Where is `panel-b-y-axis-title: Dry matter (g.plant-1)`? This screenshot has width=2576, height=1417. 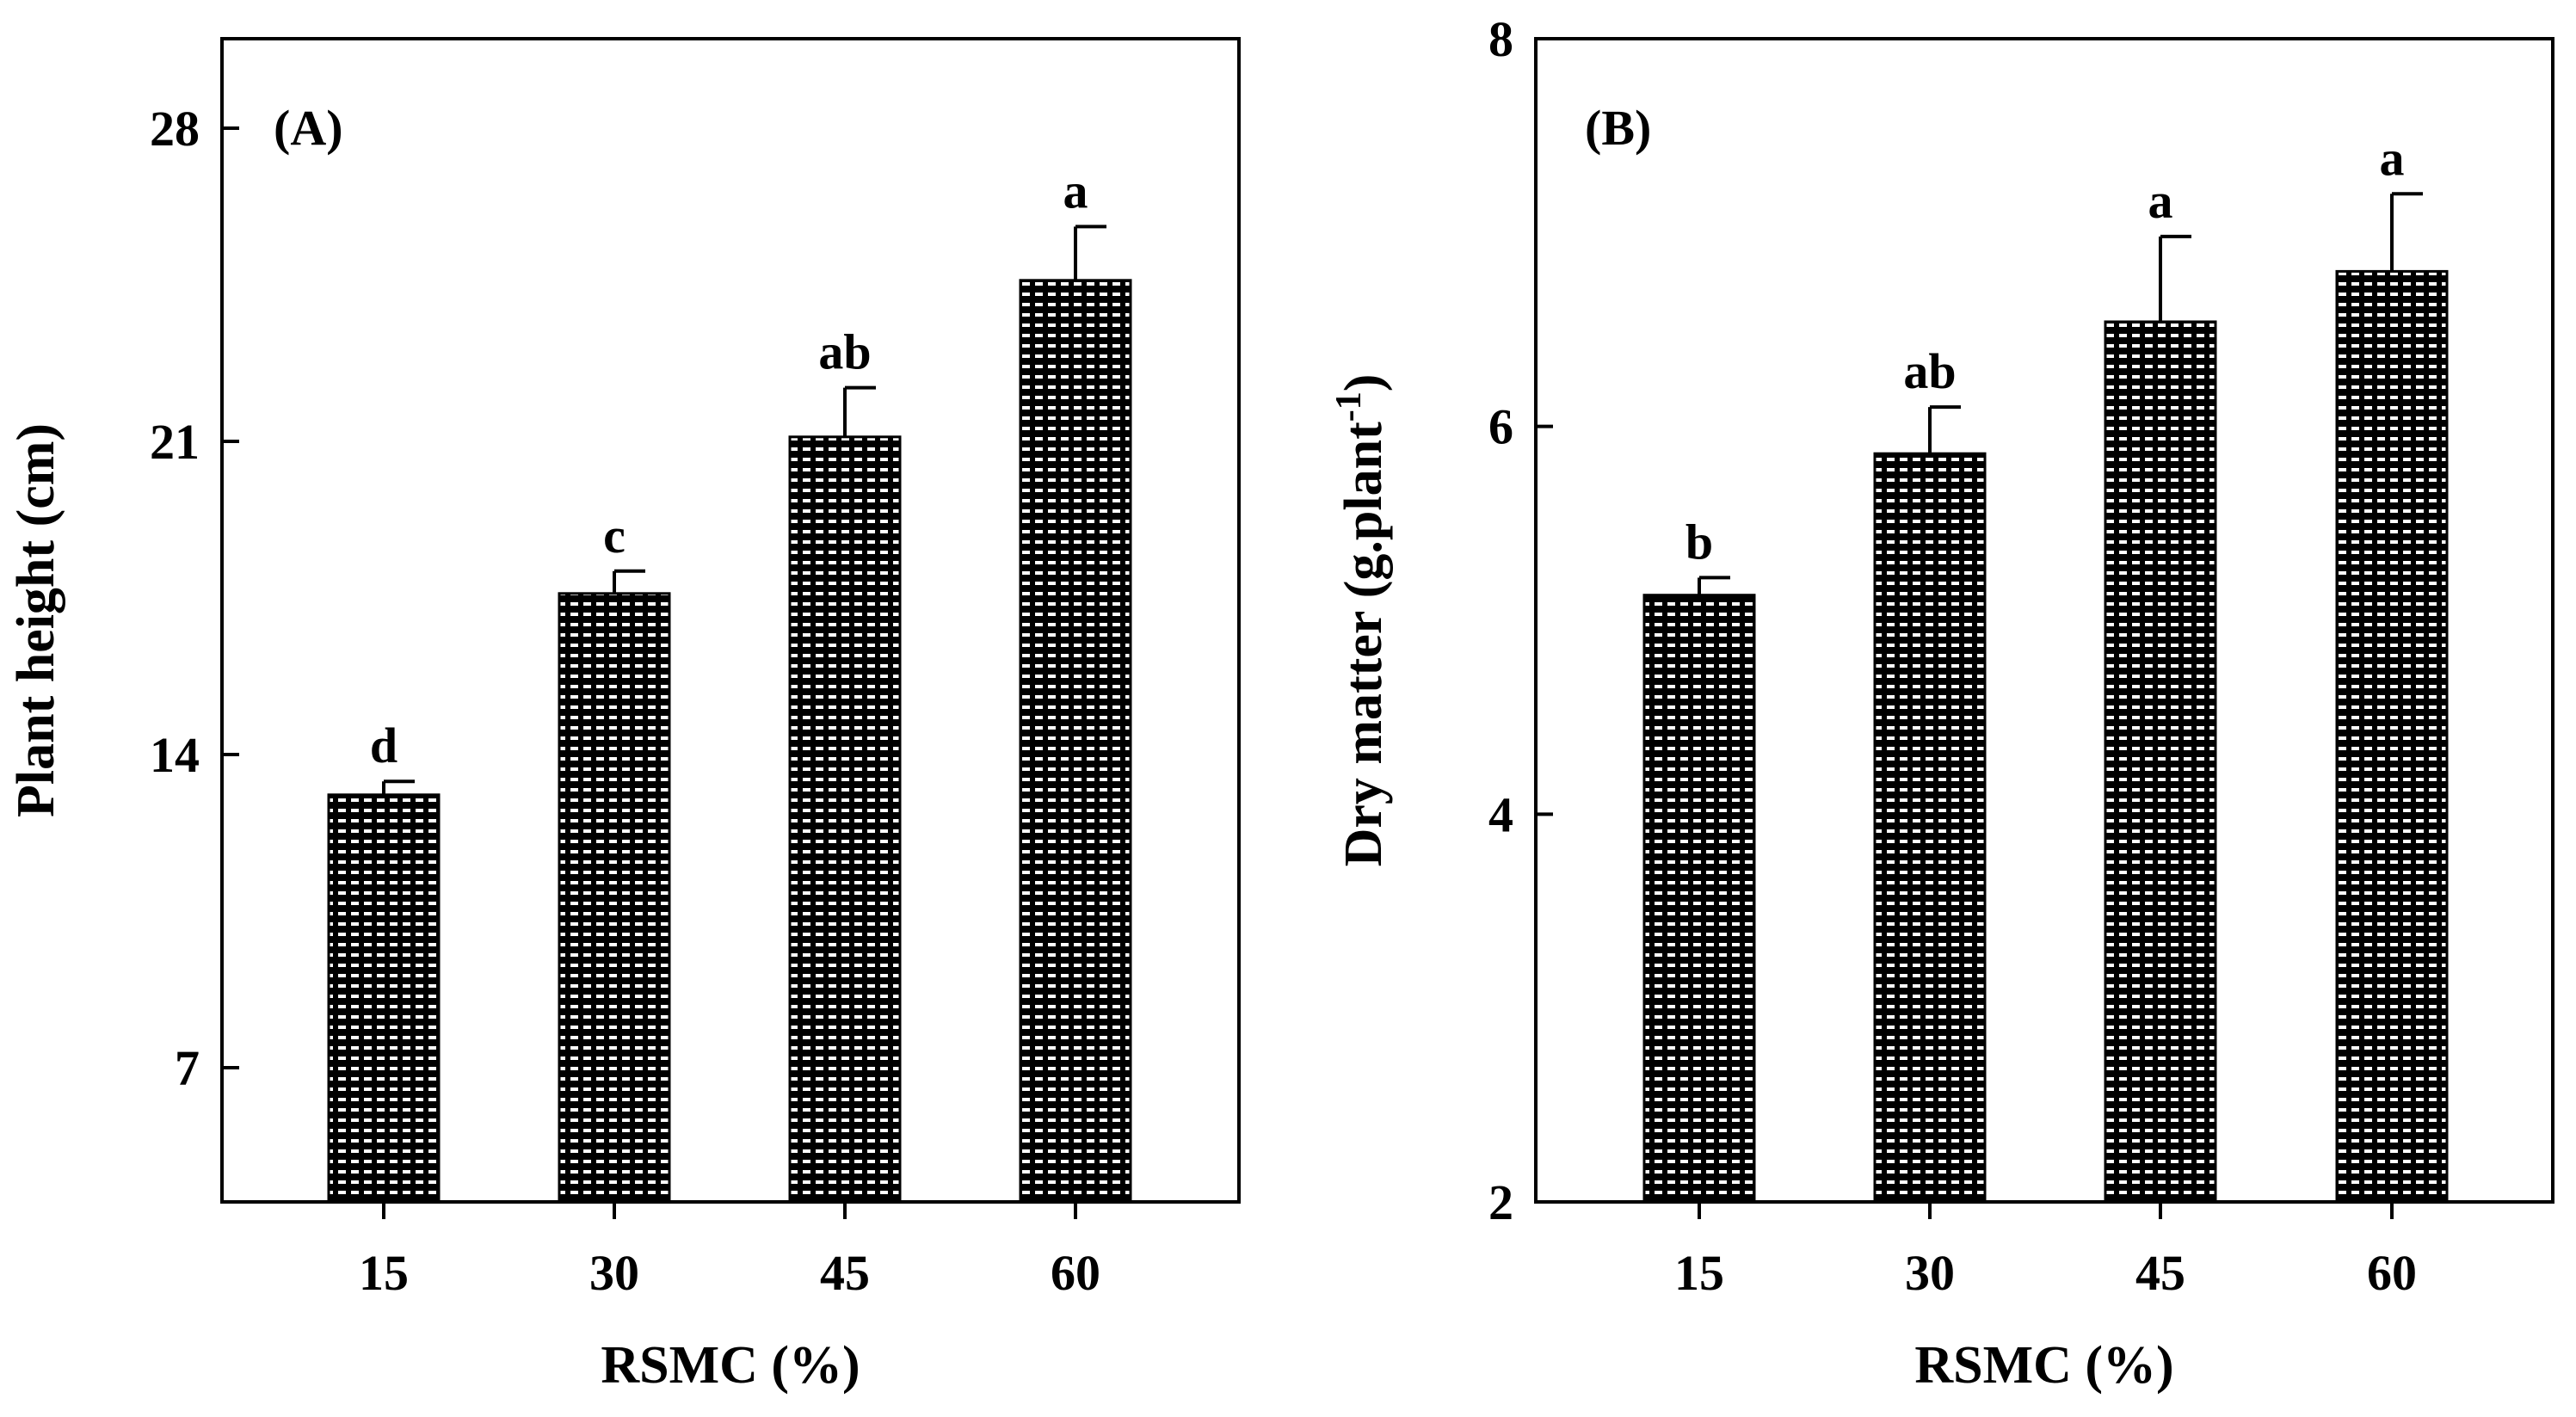
panel-b-y-axis-title: Dry matter (g.plant-1) is located at coordinates (1361, 620).